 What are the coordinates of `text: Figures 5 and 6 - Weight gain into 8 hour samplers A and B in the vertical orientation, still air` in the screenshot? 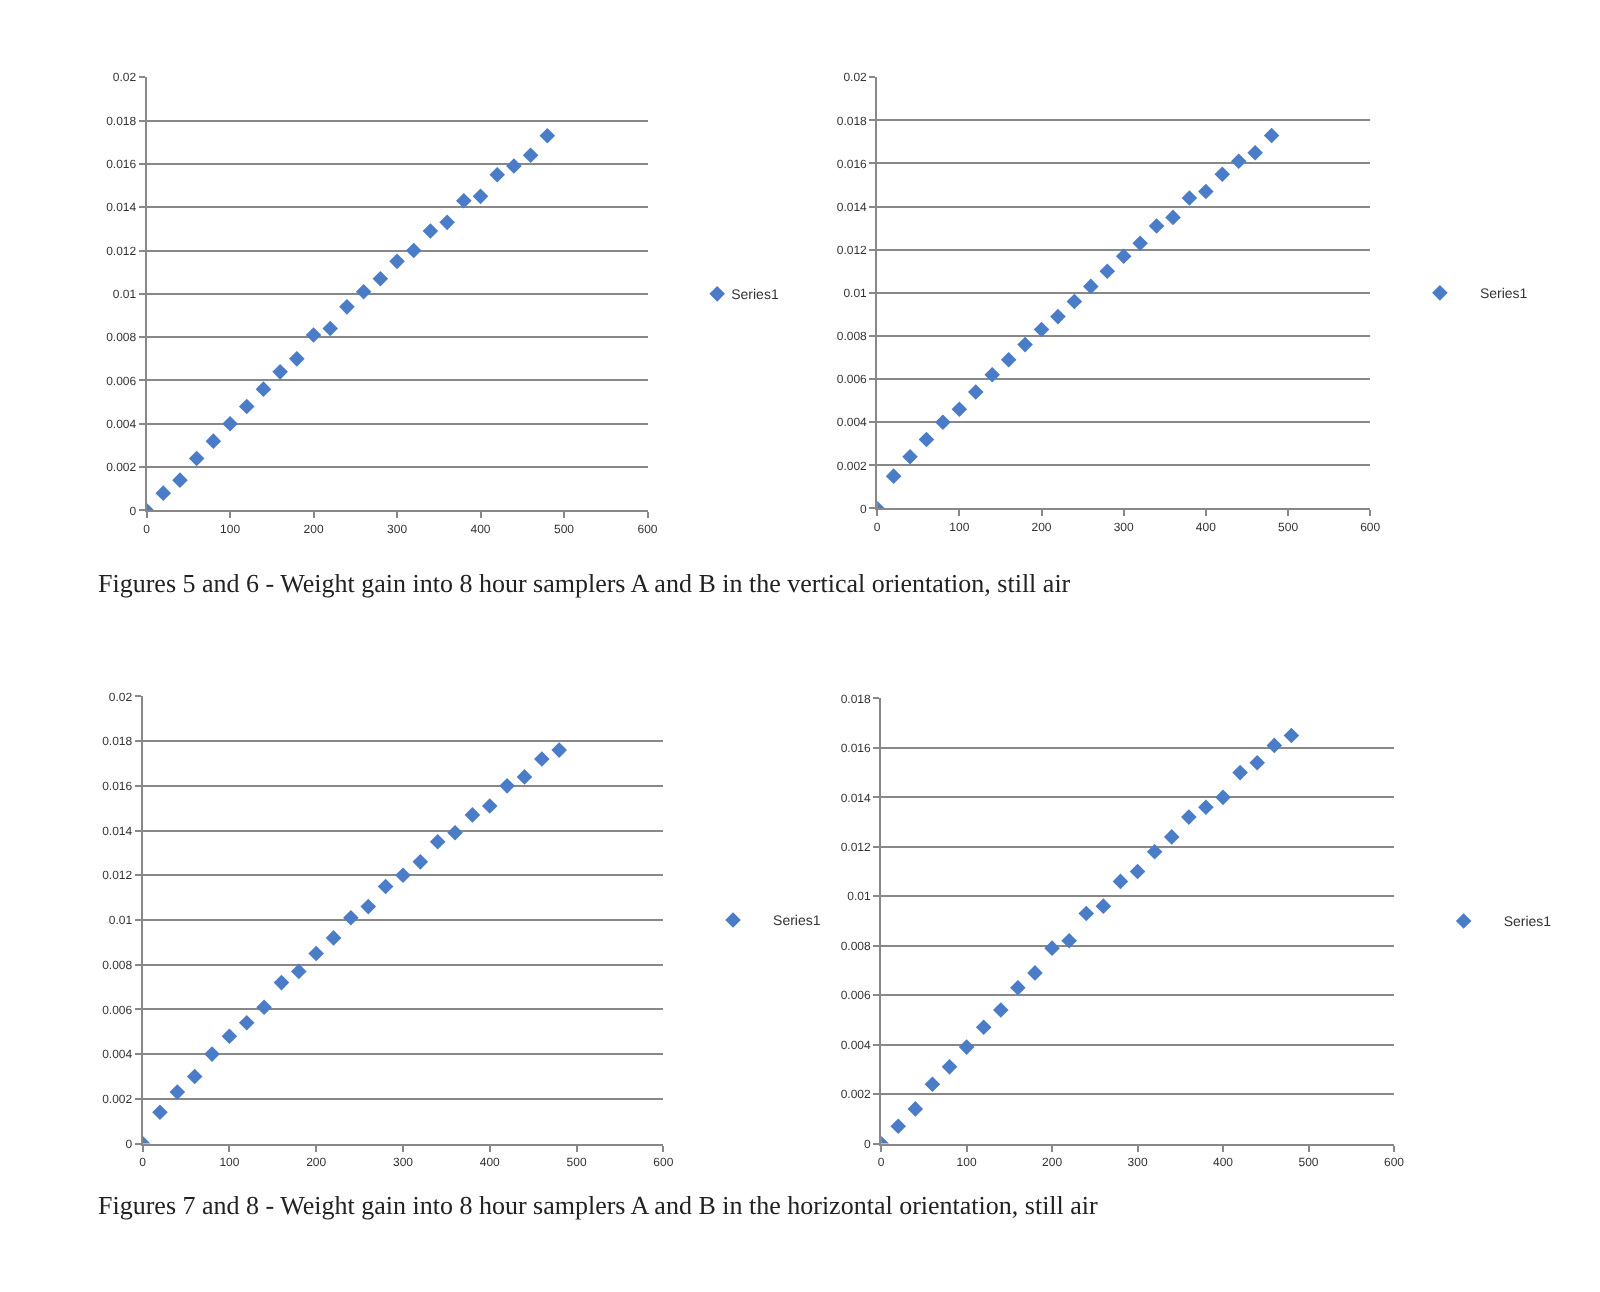 It's located at (585, 583).